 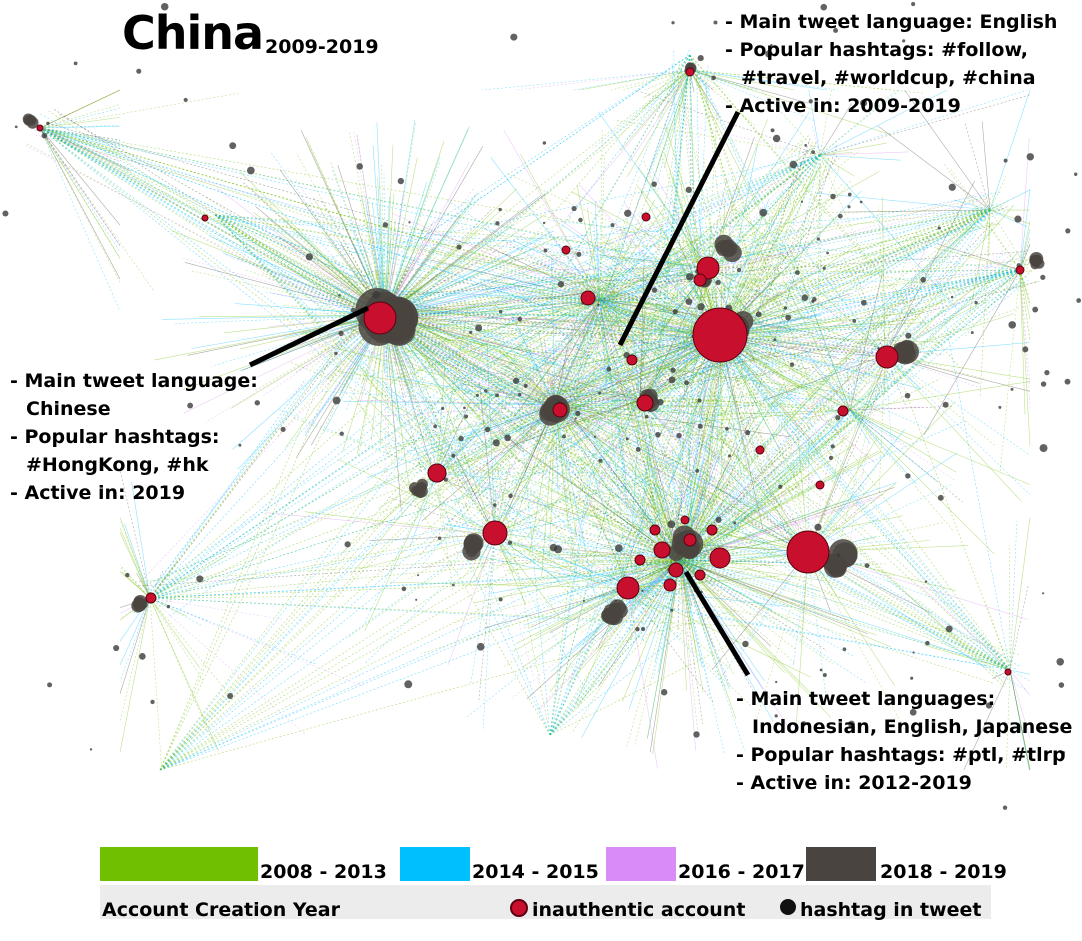 What do you see at coordinates (68, 409) in the screenshot?
I see `annotation-line: Chinese` at bounding box center [68, 409].